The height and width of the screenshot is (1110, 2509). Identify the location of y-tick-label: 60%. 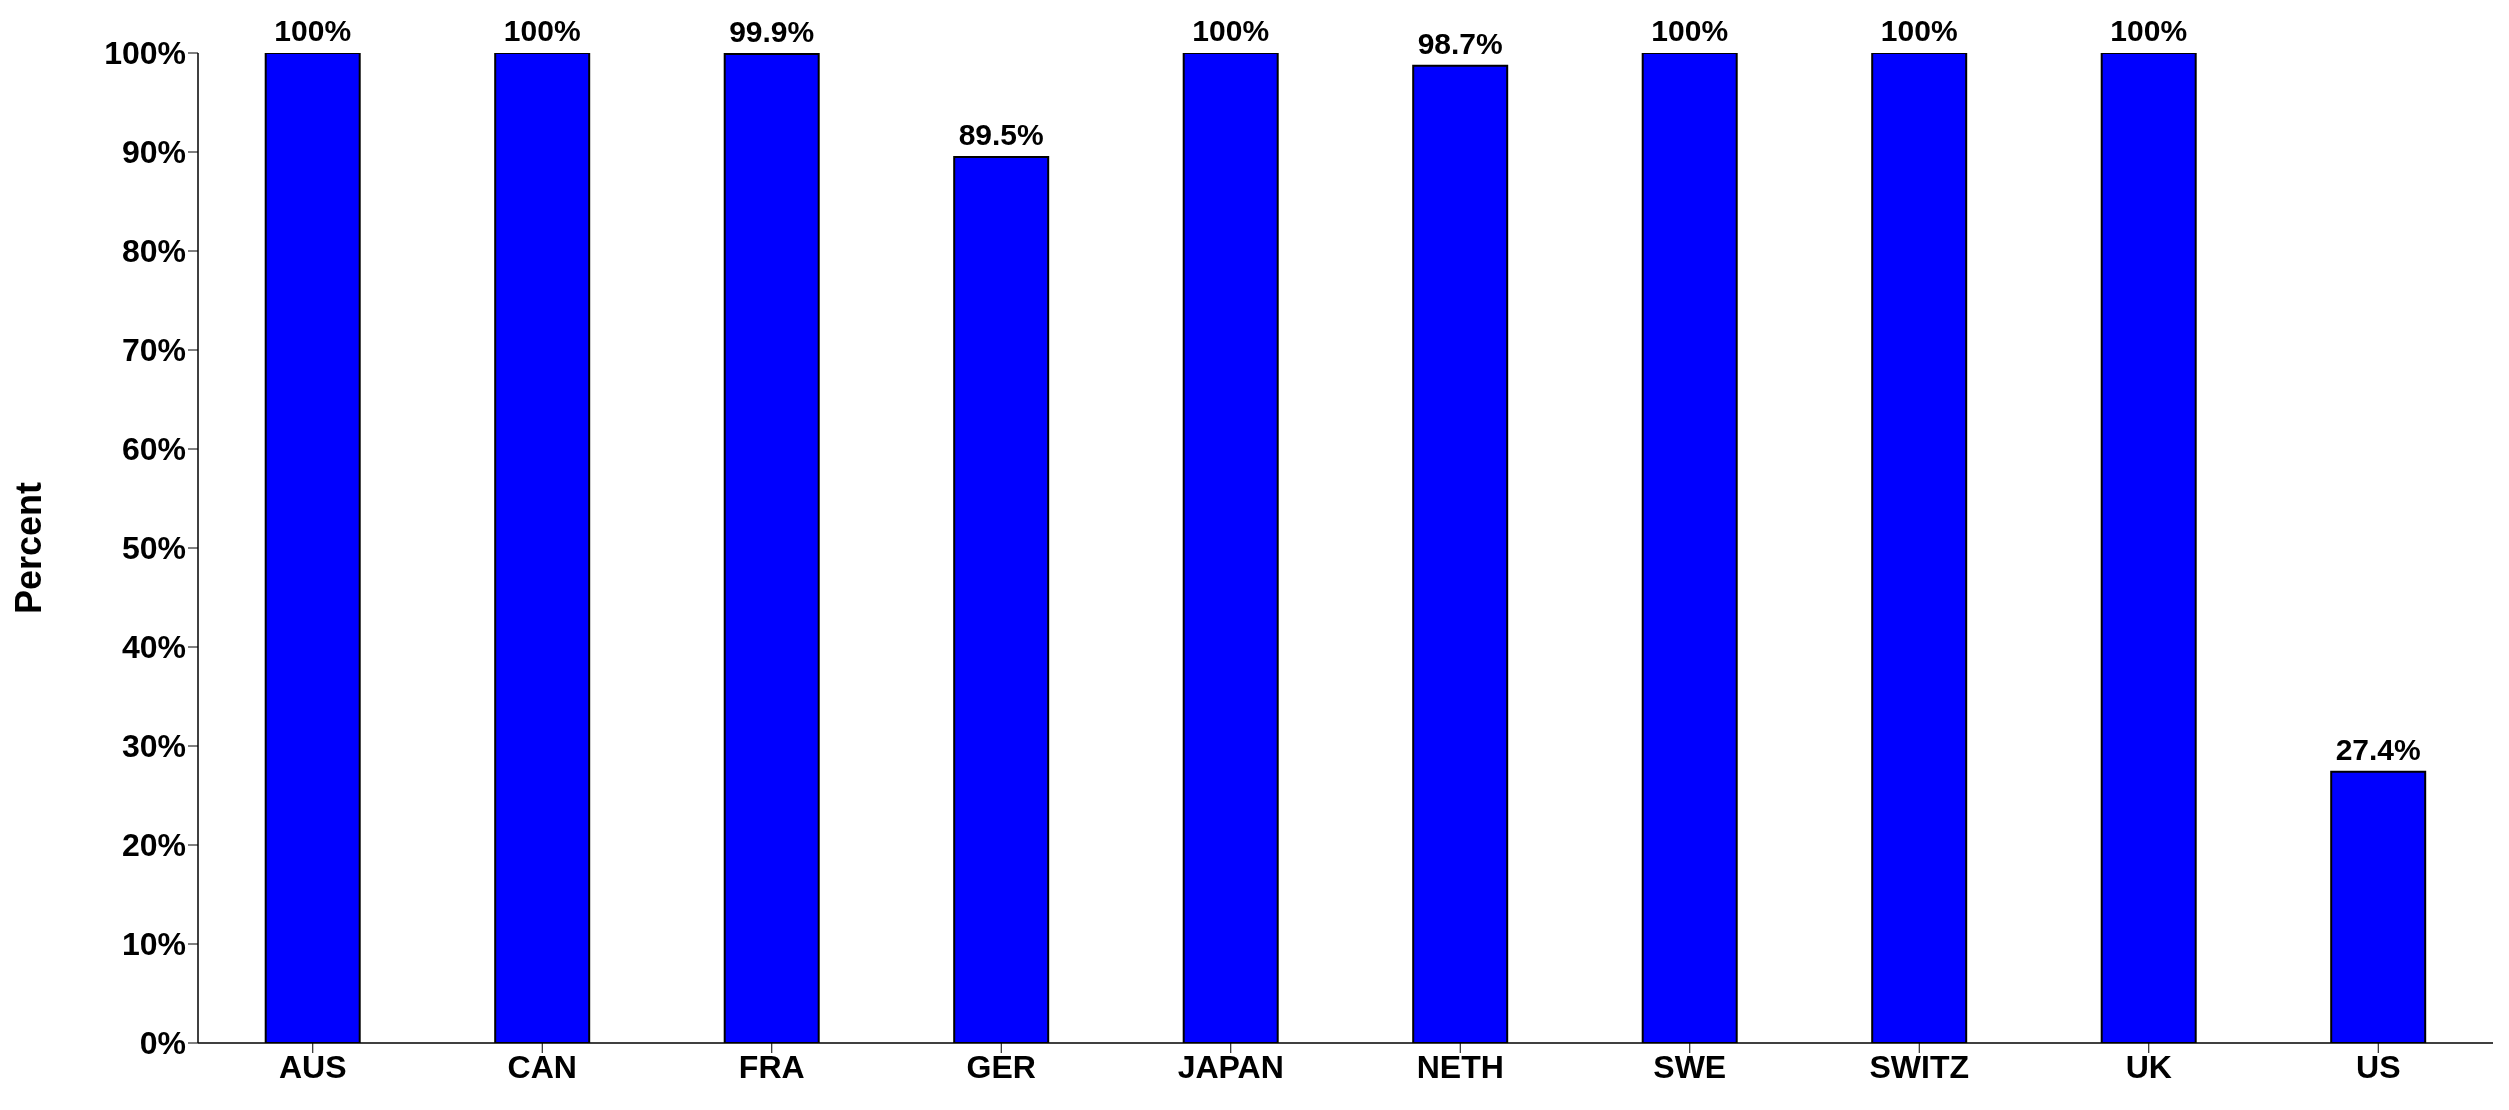
(153, 449).